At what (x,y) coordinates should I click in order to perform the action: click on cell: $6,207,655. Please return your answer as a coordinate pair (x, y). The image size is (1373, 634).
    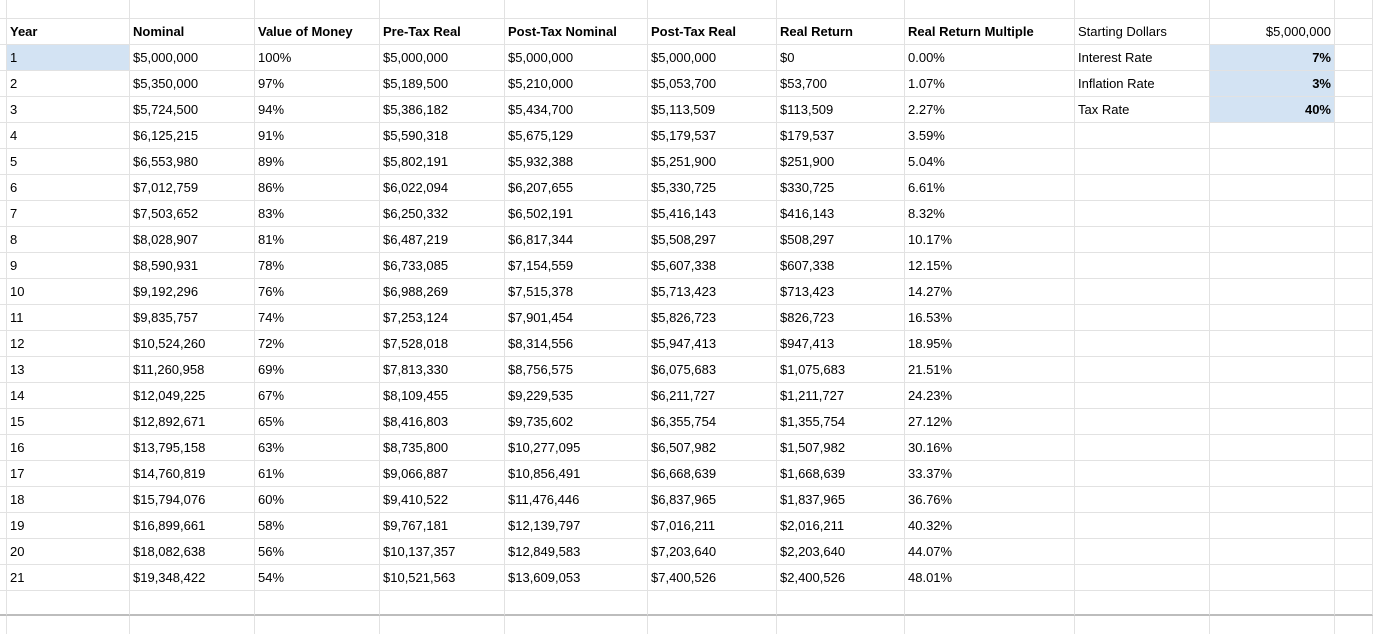
    Looking at the image, I should click on (576, 188).